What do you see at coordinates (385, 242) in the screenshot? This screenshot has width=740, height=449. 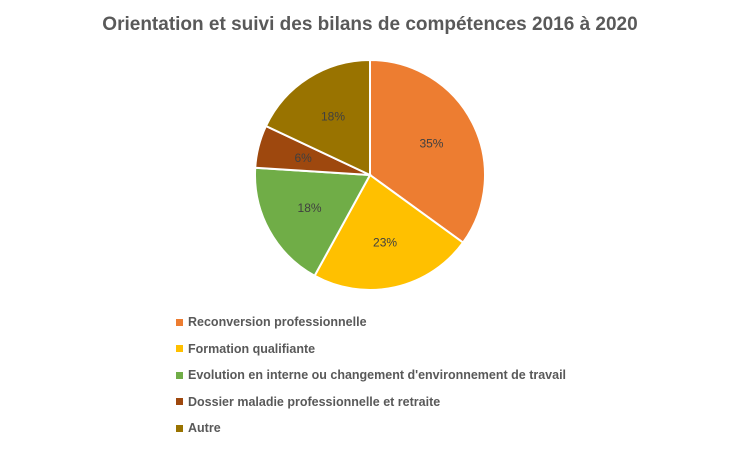 I see `data-label-formation-qualifiante: 23%` at bounding box center [385, 242].